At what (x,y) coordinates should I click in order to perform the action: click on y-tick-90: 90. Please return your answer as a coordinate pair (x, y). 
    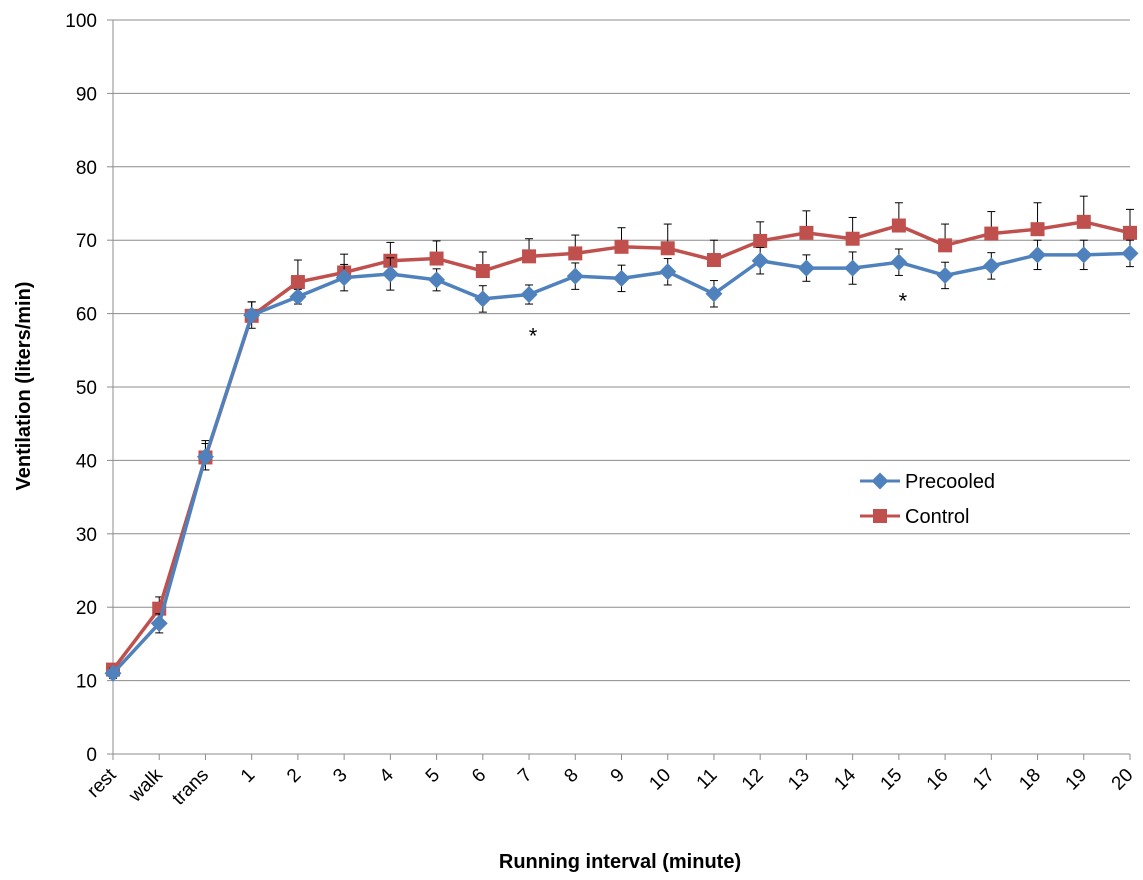
    Looking at the image, I should click on (86, 94).